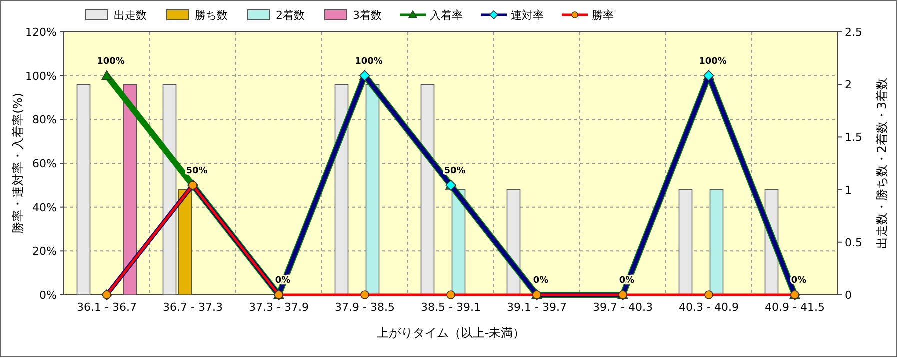 This screenshot has width=898, height=358. I want to click on y2-tick-label: 0, so click(848, 295).